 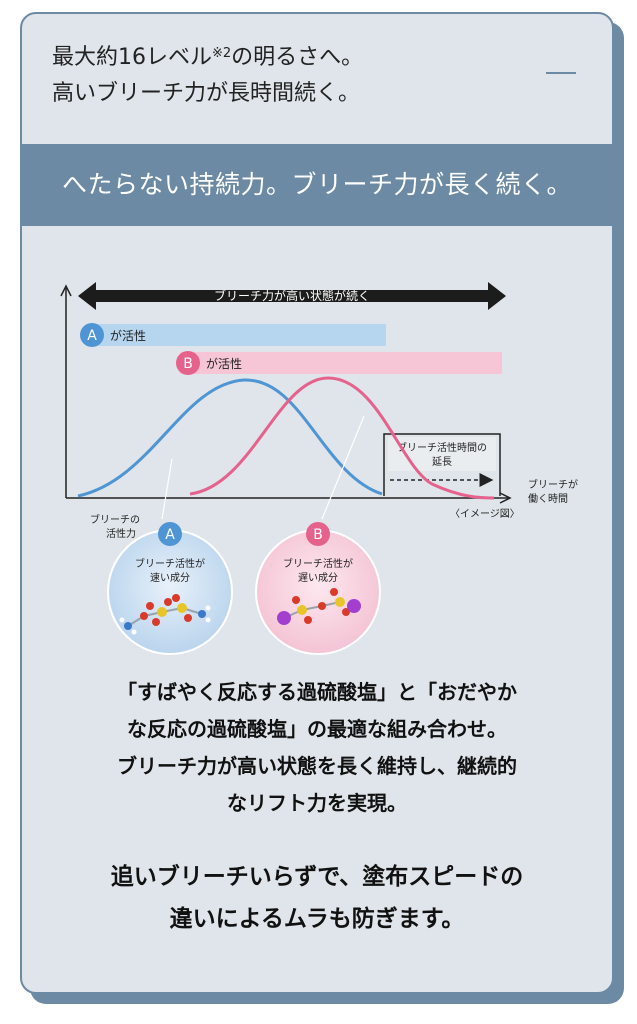 I want to click on header-line-1: 最大約16レベル※2の明るさへ。, so click(x=292, y=58).